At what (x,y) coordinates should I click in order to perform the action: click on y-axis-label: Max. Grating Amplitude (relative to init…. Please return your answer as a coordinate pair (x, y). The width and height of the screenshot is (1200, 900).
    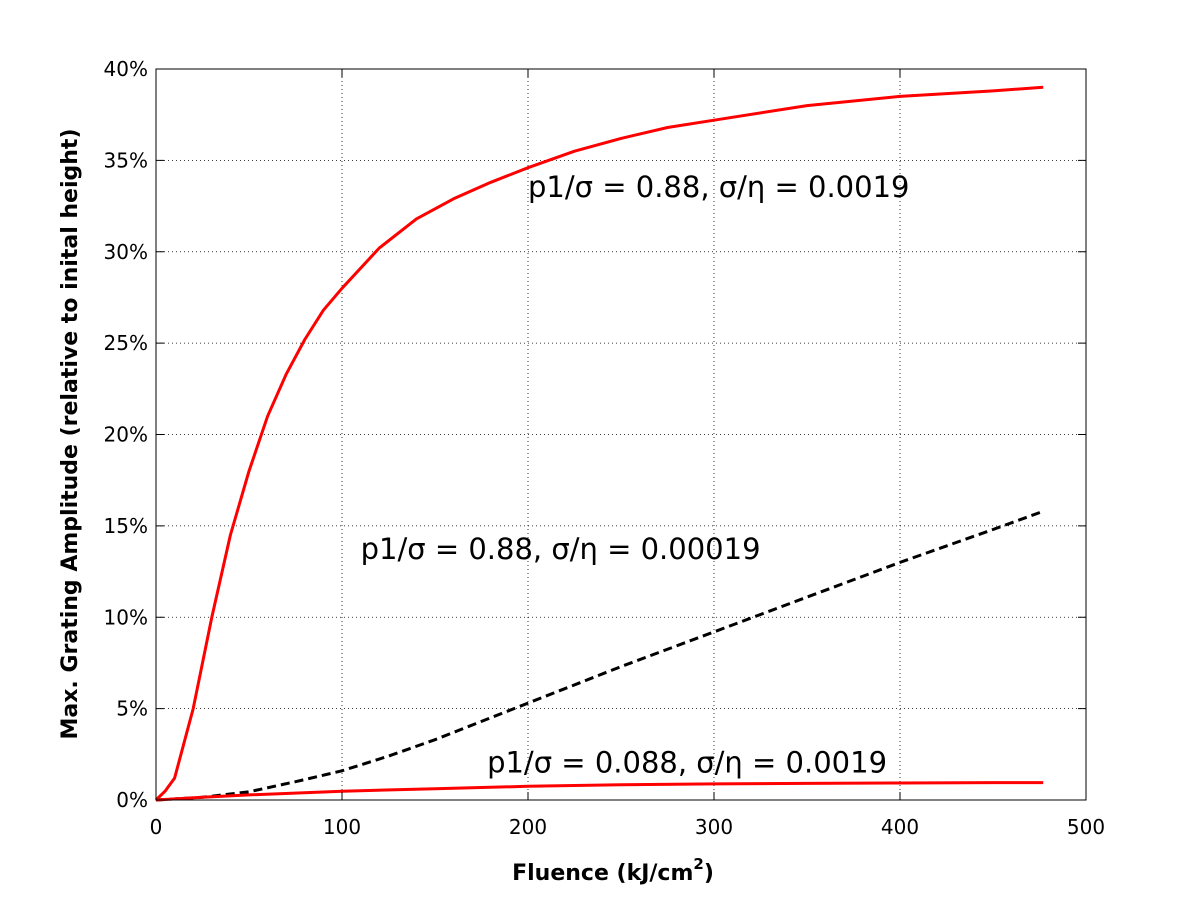
    Looking at the image, I should click on (70, 433).